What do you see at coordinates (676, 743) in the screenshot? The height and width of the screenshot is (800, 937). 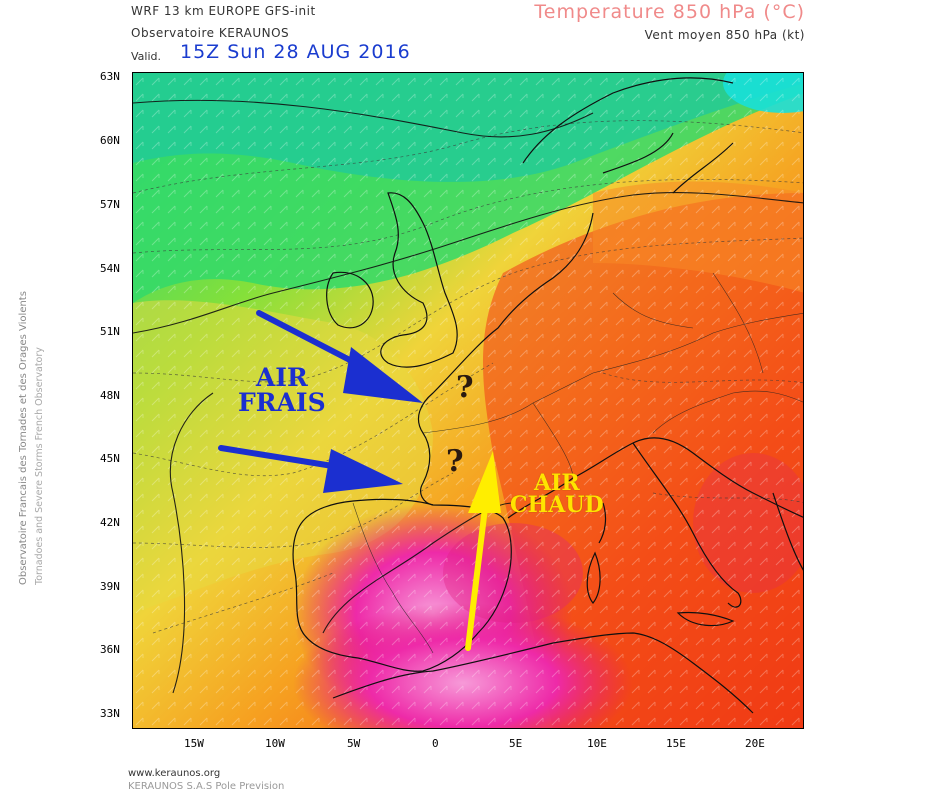 I see `lon-label: 15E` at bounding box center [676, 743].